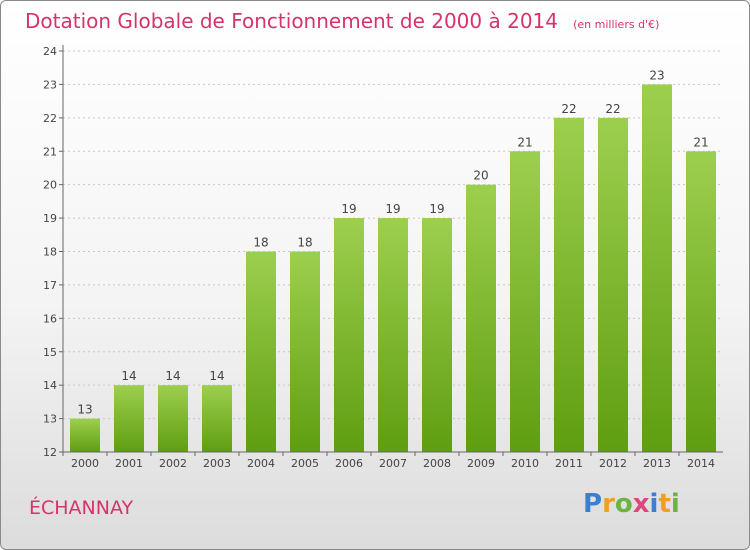  What do you see at coordinates (50, 185) in the screenshot?
I see `y-tick-label: 20` at bounding box center [50, 185].